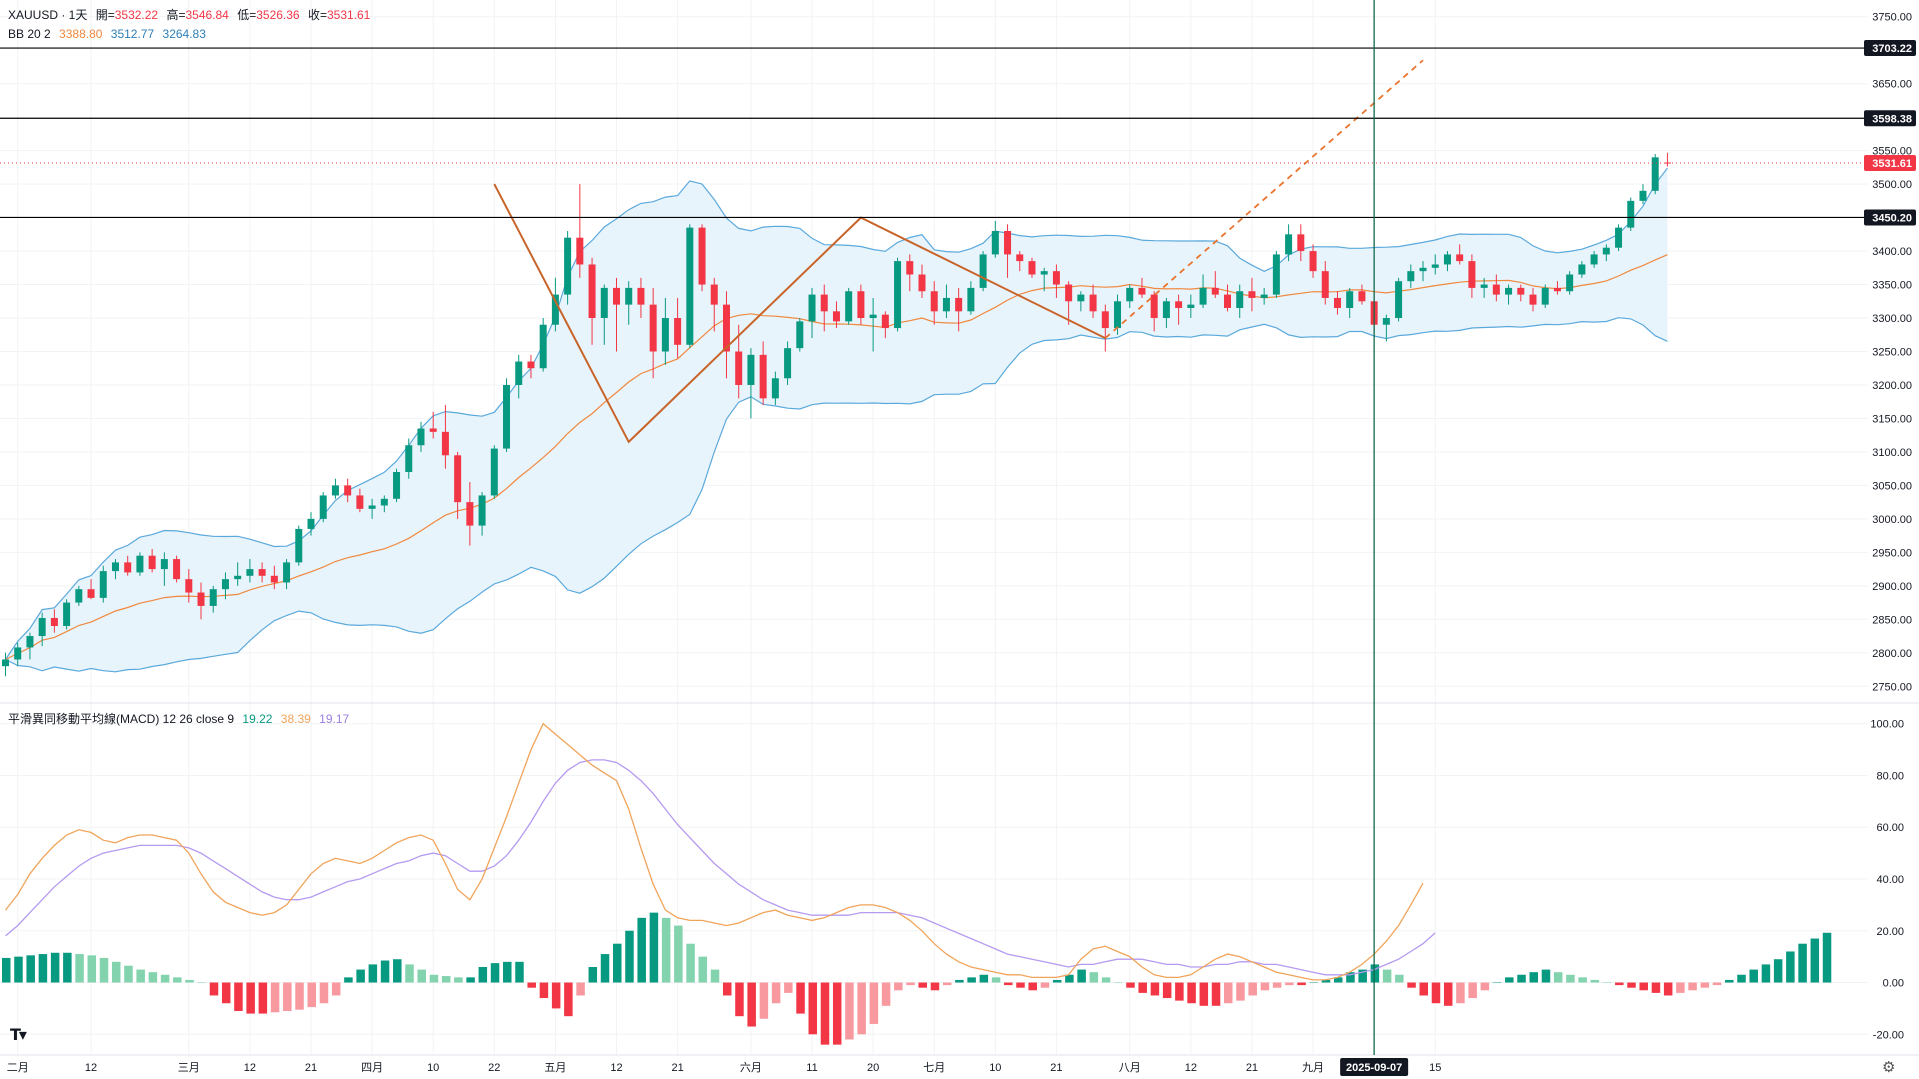  What do you see at coordinates (81, 34) in the screenshot?
I see `bb-basis-value: 3388.80` at bounding box center [81, 34].